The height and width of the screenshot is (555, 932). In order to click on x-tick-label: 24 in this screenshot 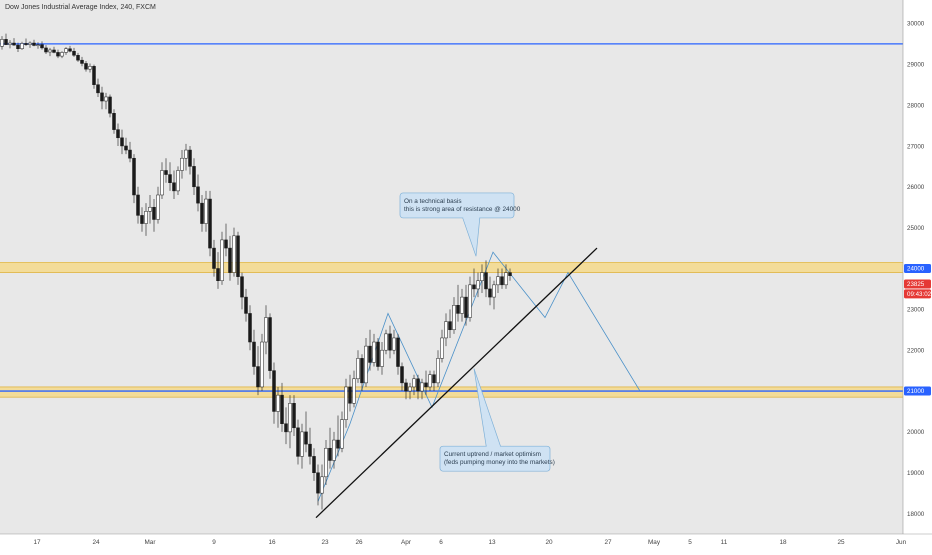, I will do `click(96, 542)`.